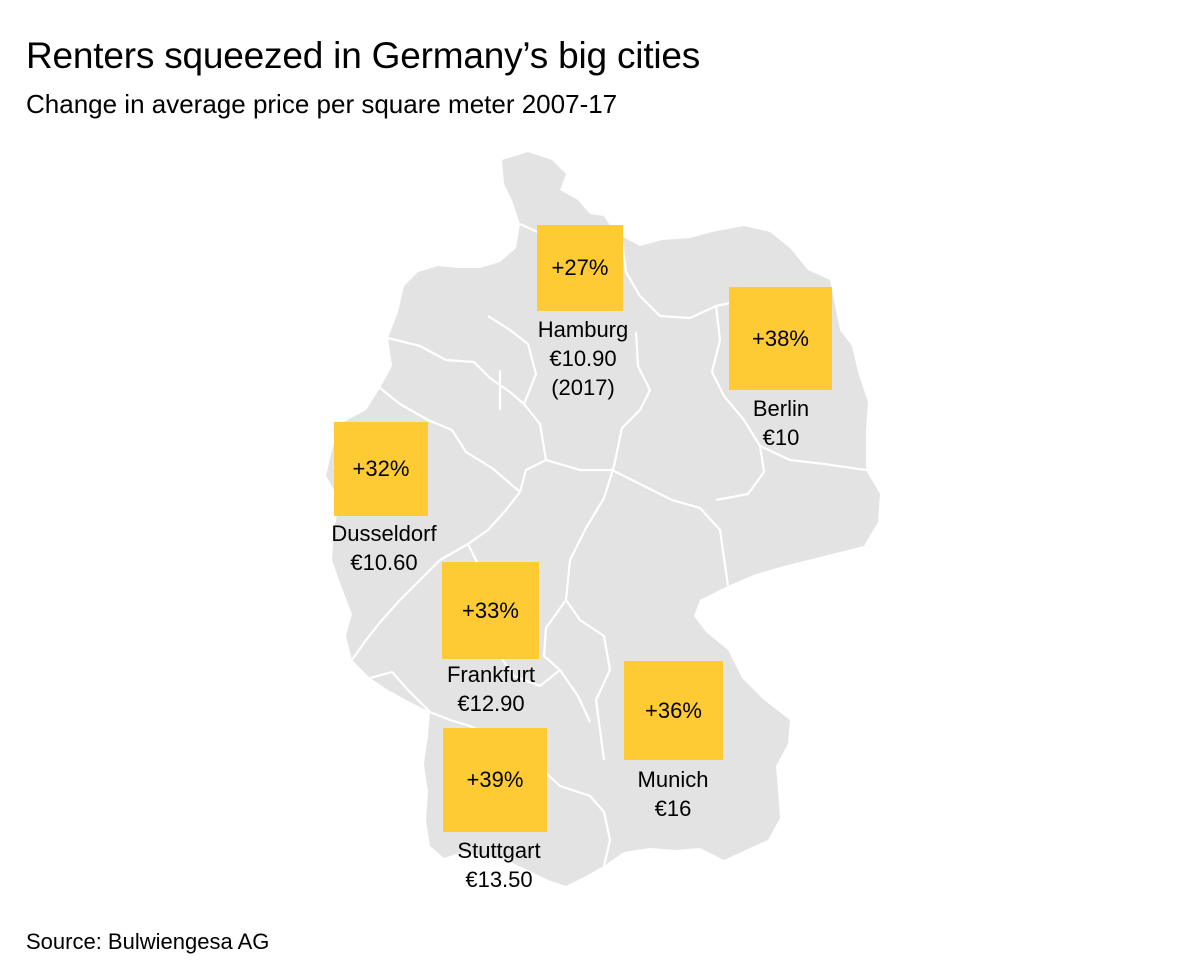 Image resolution: width=1200 pixels, height=974 pixels. What do you see at coordinates (673, 794) in the screenshot?
I see `munich-label: Munich €16` at bounding box center [673, 794].